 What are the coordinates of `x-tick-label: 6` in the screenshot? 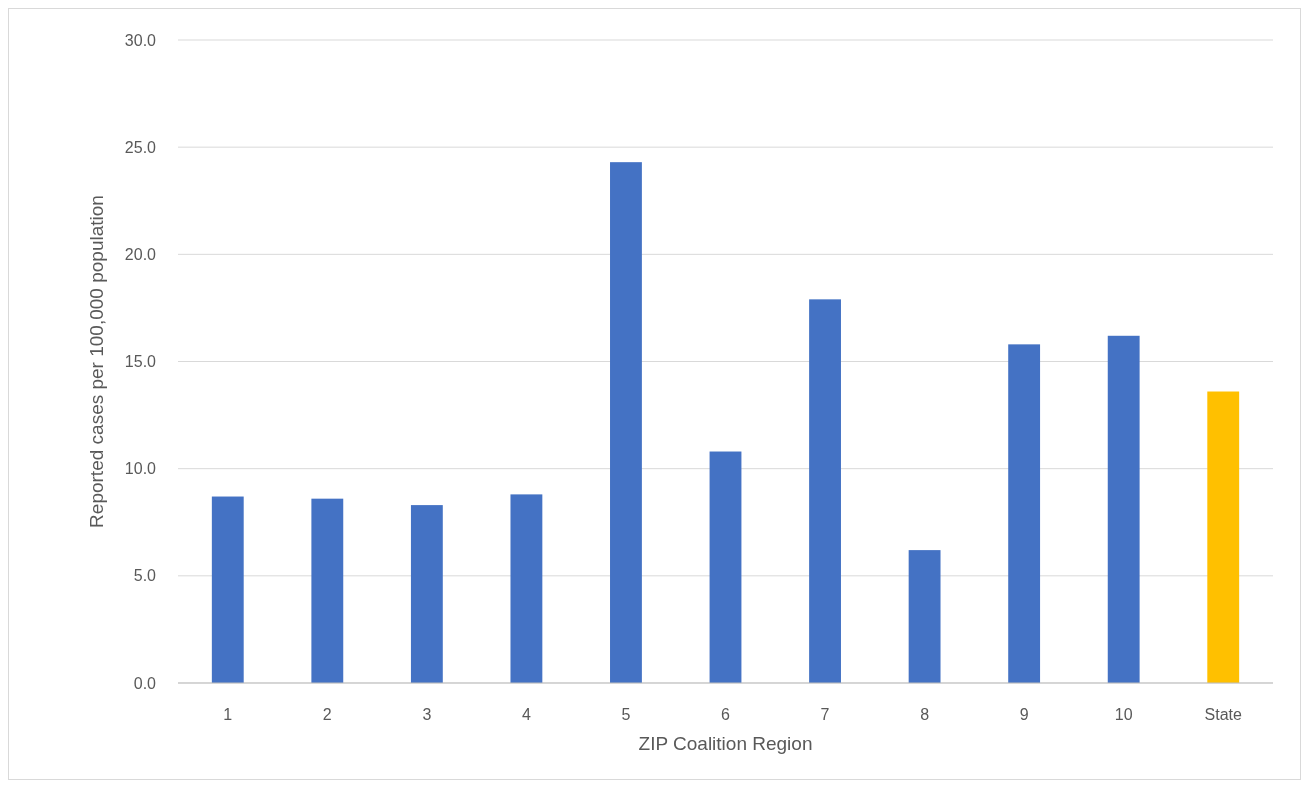 It's located at (726, 714).